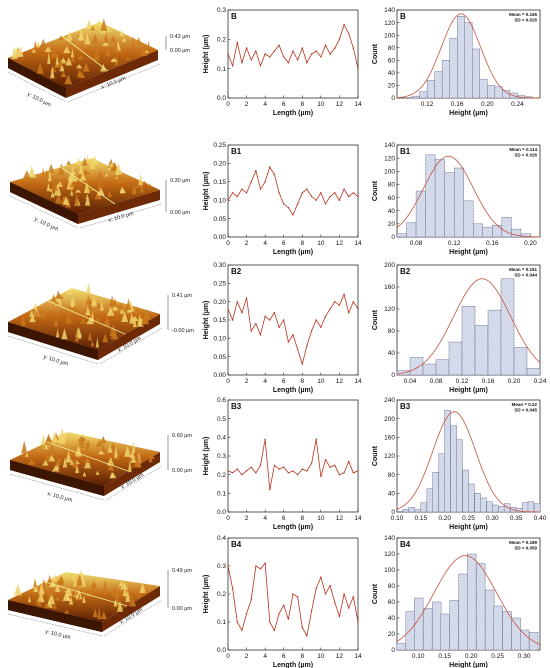 Image resolution: width=550 pixels, height=668 pixels. Describe the element at coordinates (524, 656) in the screenshot. I see `x-tick-label: 0.30` at that location.